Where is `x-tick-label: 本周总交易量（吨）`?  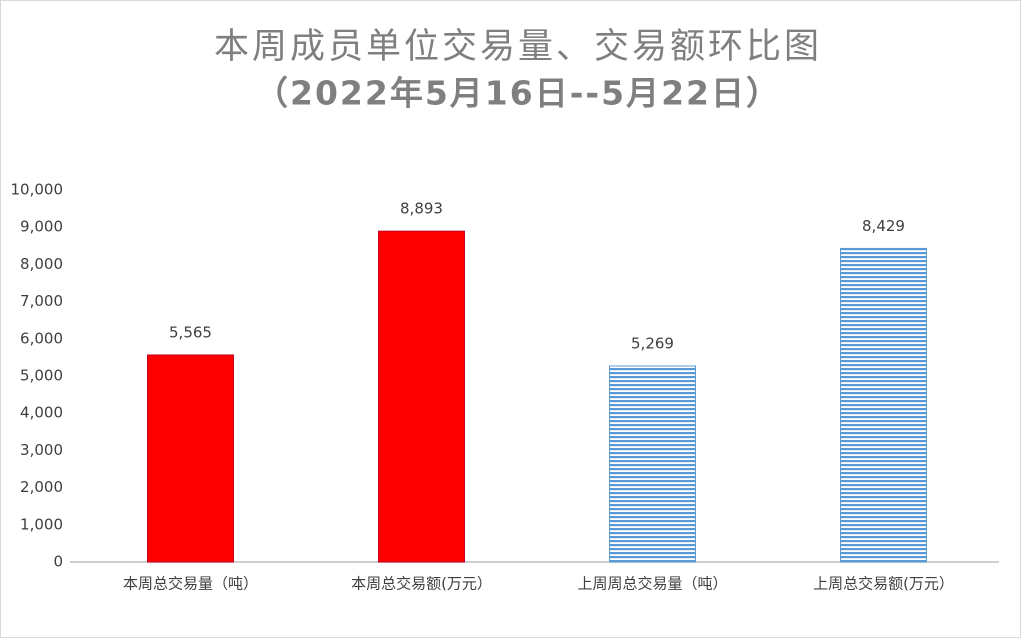
x-tick-label: 本周总交易量（吨） is located at coordinates (190, 584).